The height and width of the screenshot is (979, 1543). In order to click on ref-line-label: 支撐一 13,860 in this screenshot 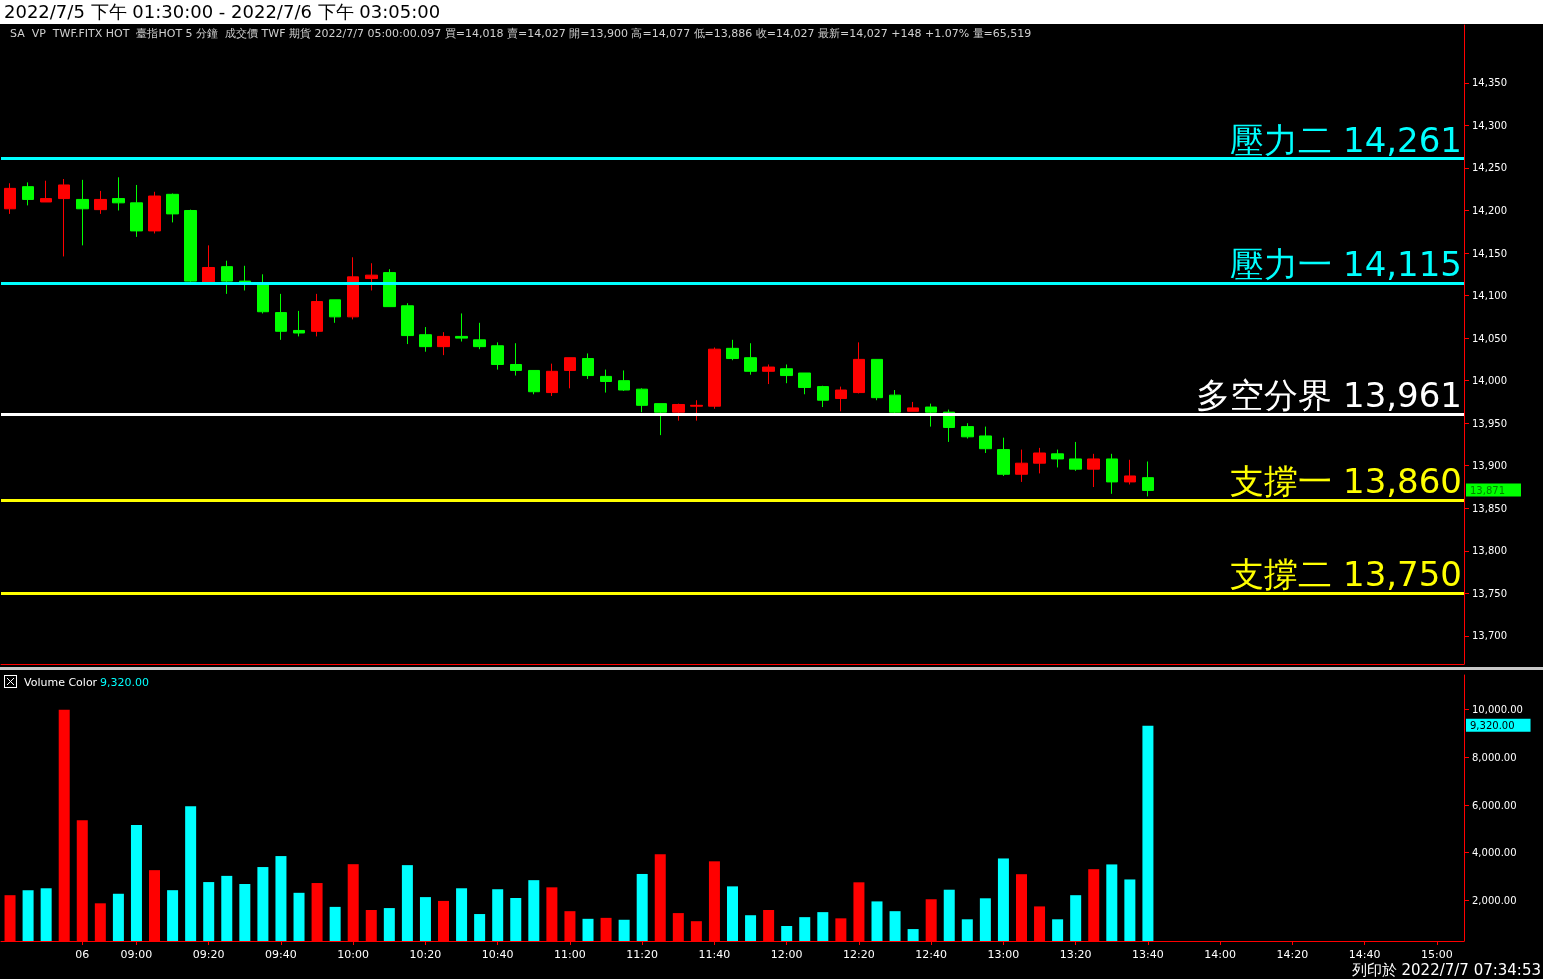, I will do `click(1346, 480)`.